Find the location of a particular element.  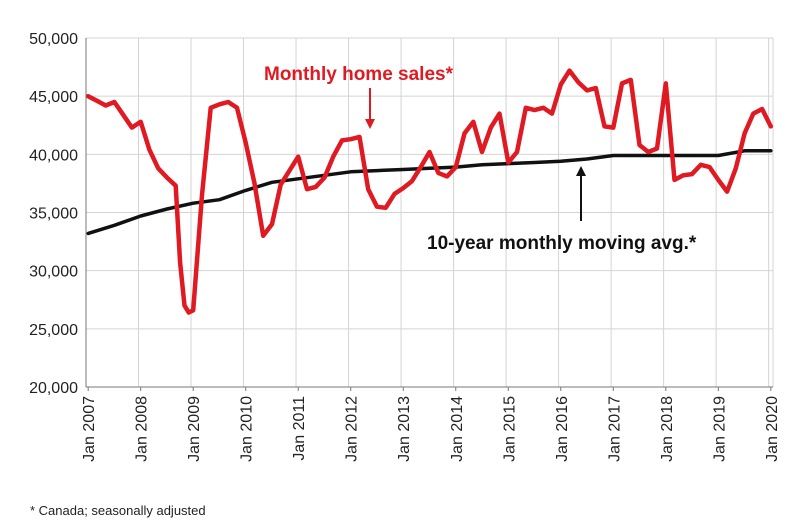

y-tick-label: 25,000 is located at coordinates (53, 330).